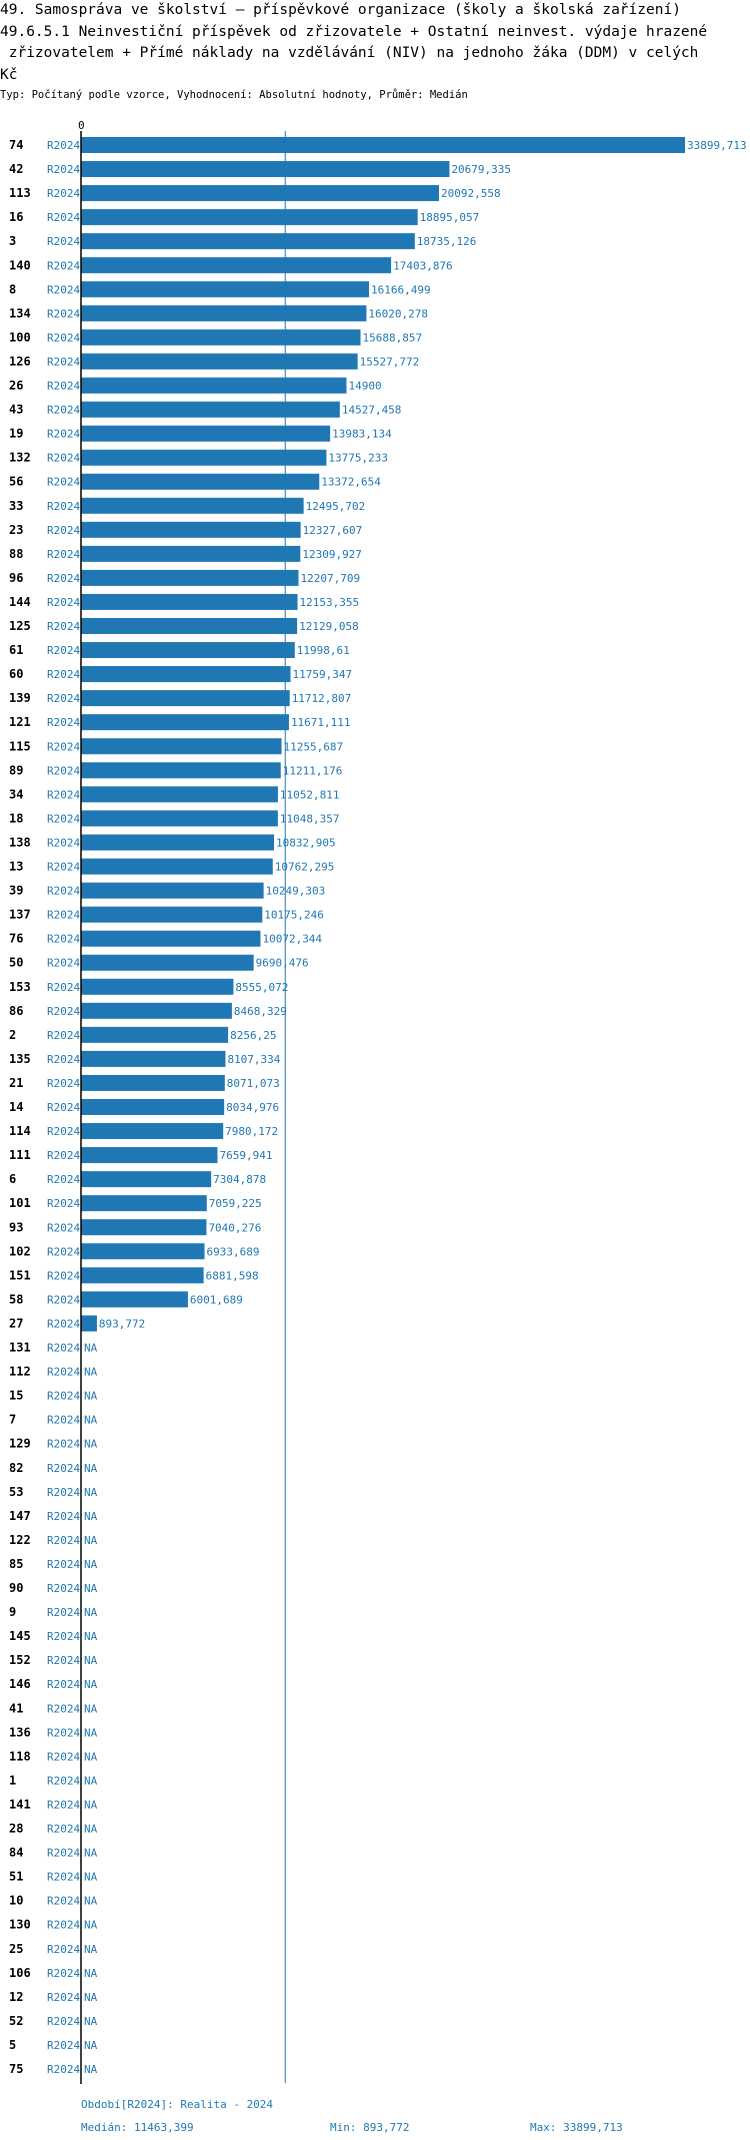  Describe the element at coordinates (20, 1660) in the screenshot. I see `category-label: 152` at that location.